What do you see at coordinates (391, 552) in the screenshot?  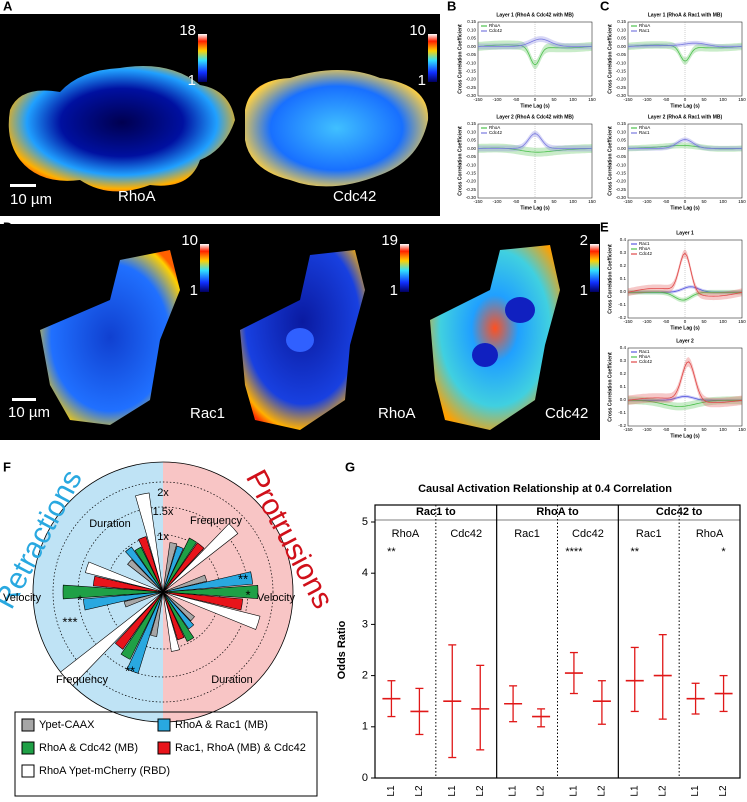 I see `significance: **` at bounding box center [391, 552].